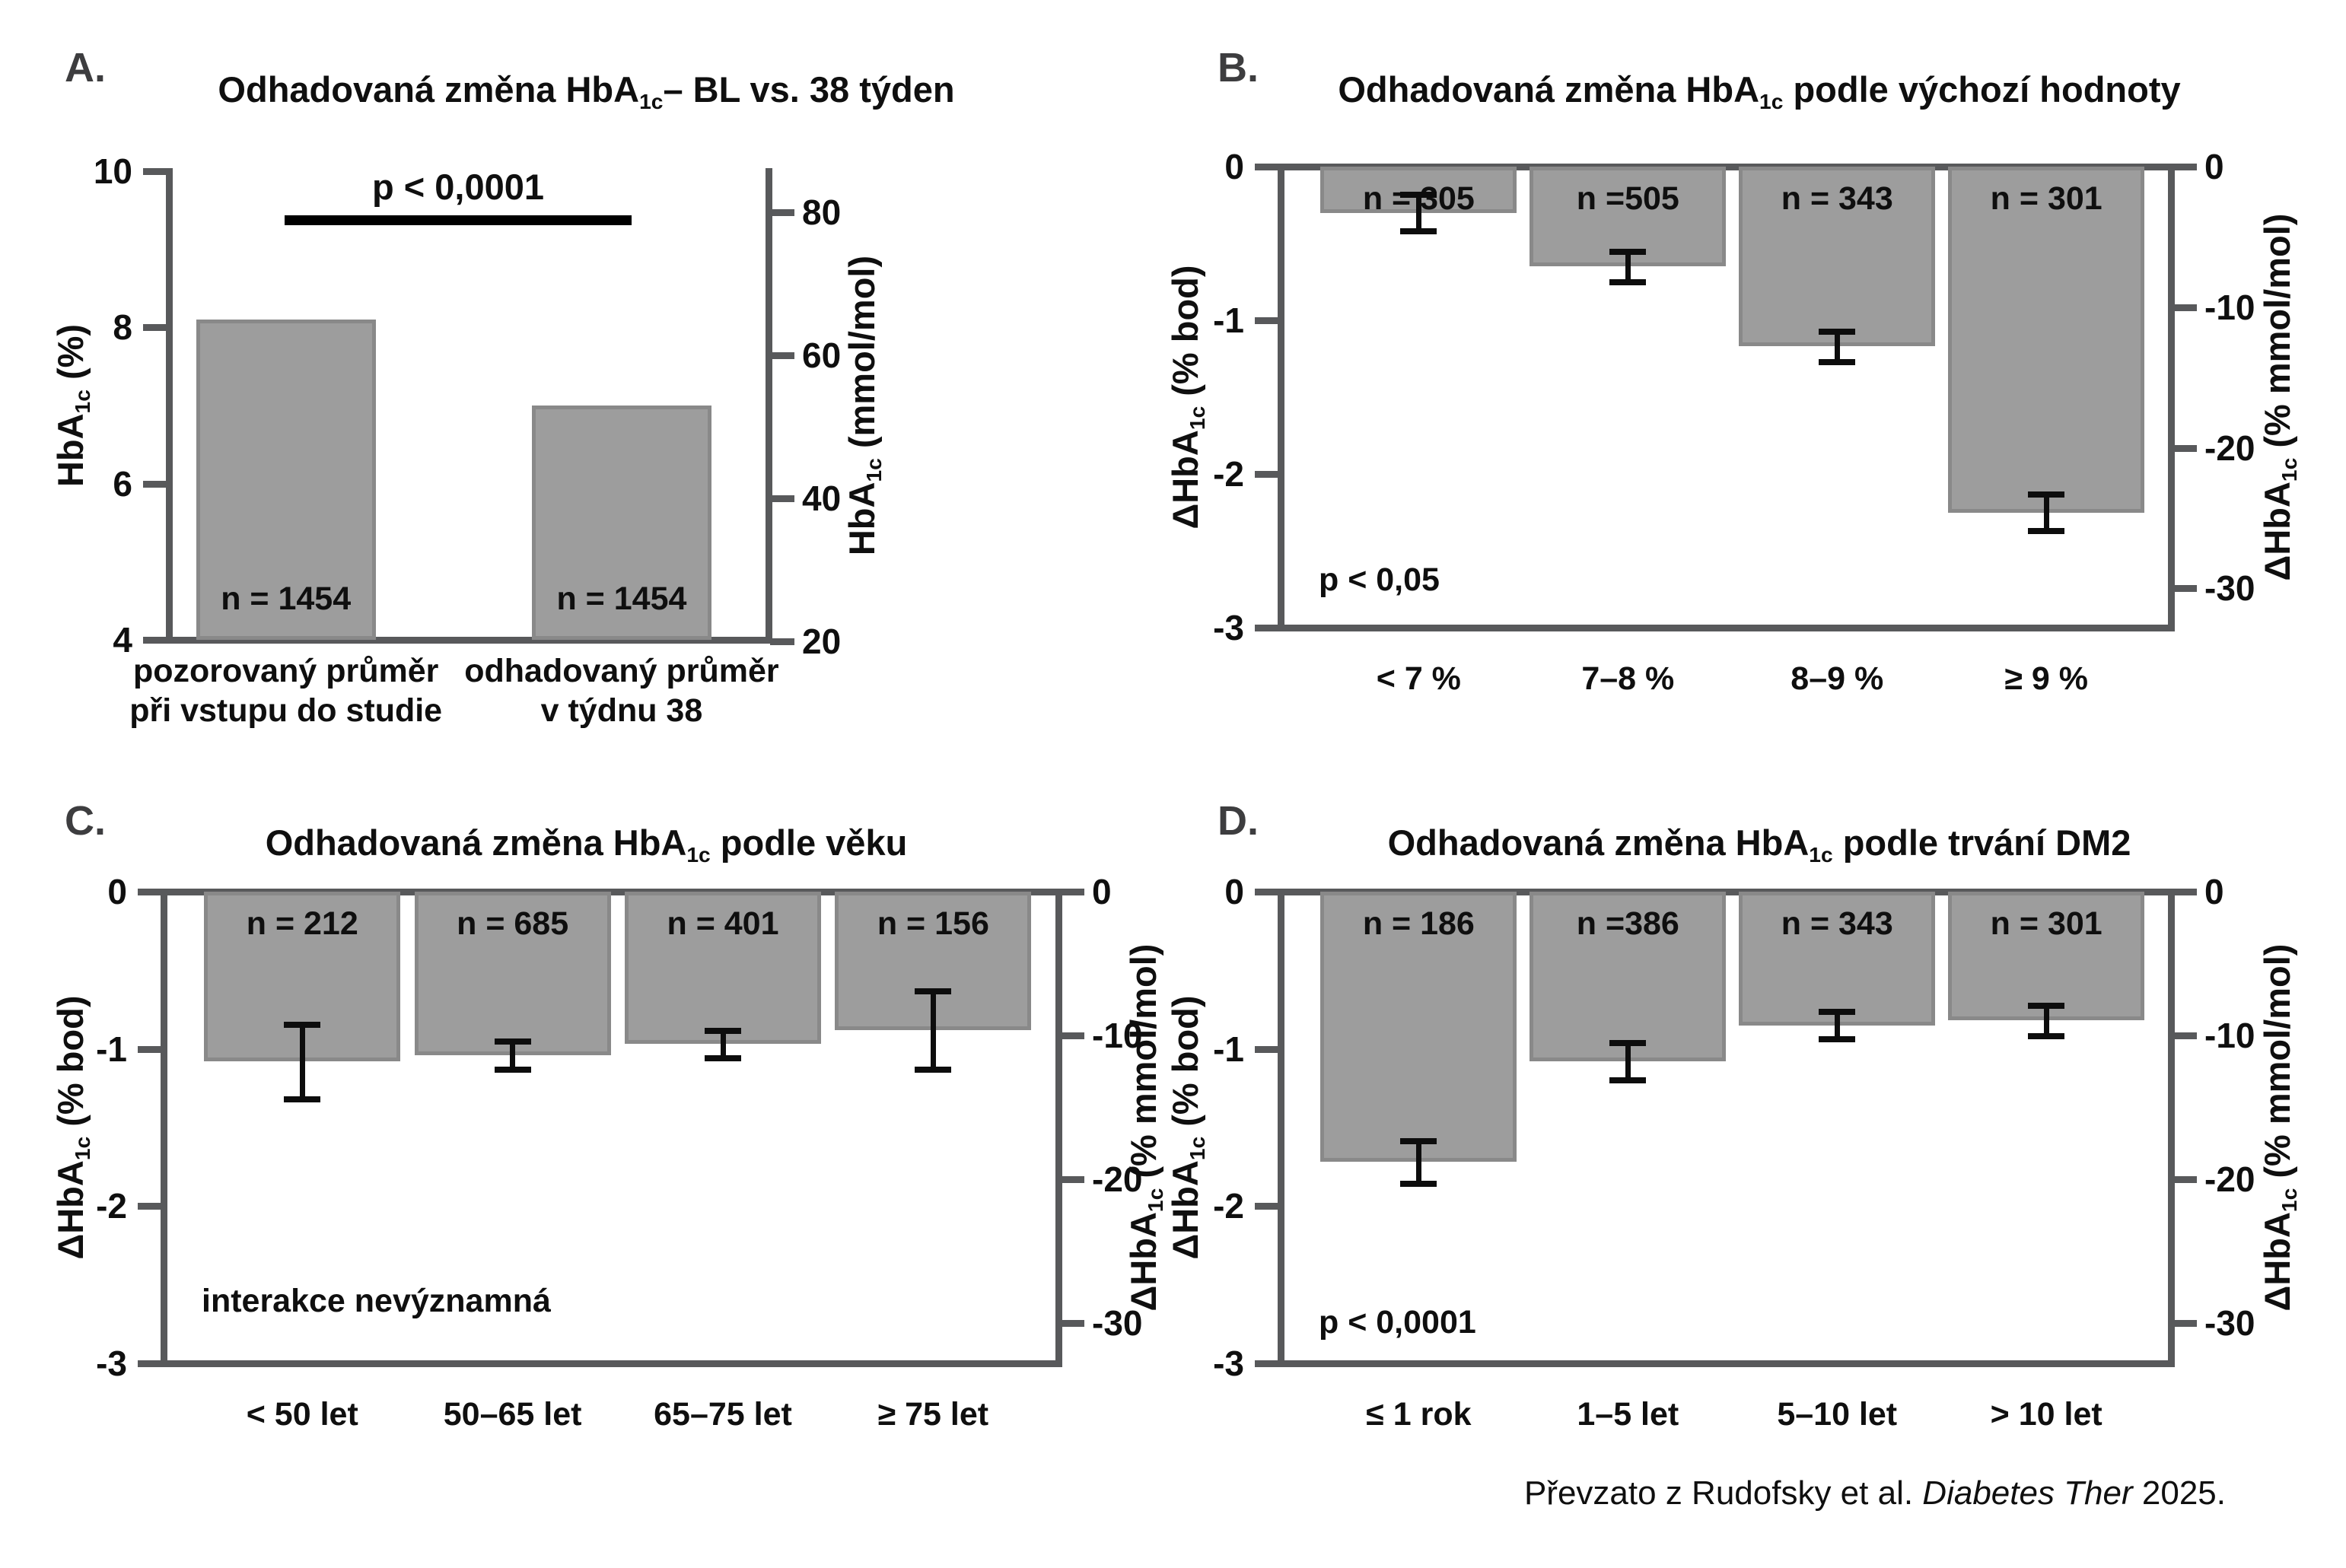 Image resolution: width=2346 pixels, height=1568 pixels. I want to click on panel-title: Odhadovaná změna HbA1c– BL vs. 38 týden, so click(586, 91).